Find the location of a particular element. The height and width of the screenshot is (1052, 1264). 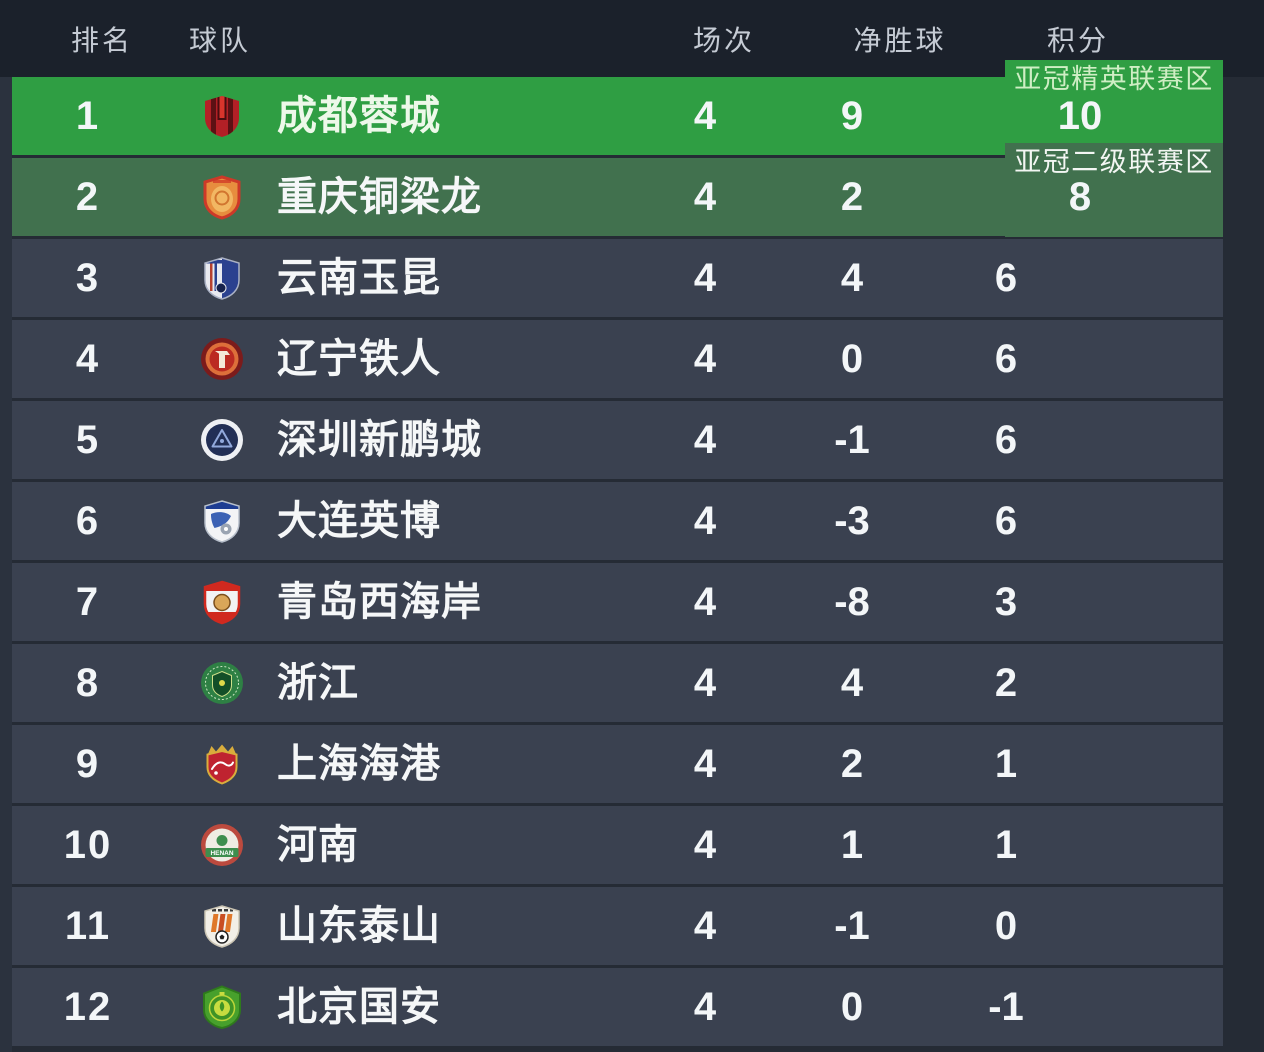

rank-value: 11 is located at coordinates (88, 926).